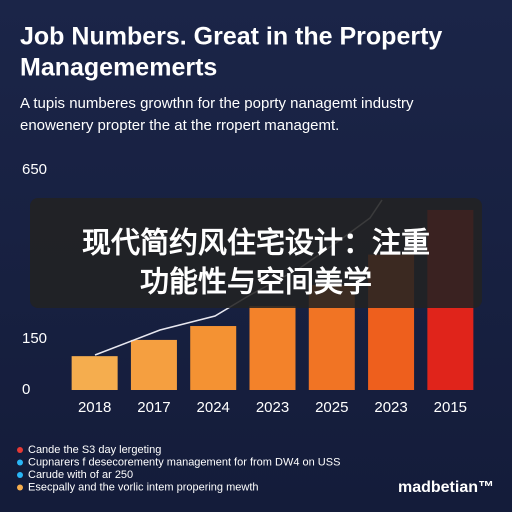 The image size is (512, 512). Describe the element at coordinates (213, 407) in the screenshot. I see `x-tick-label: 2024` at that location.